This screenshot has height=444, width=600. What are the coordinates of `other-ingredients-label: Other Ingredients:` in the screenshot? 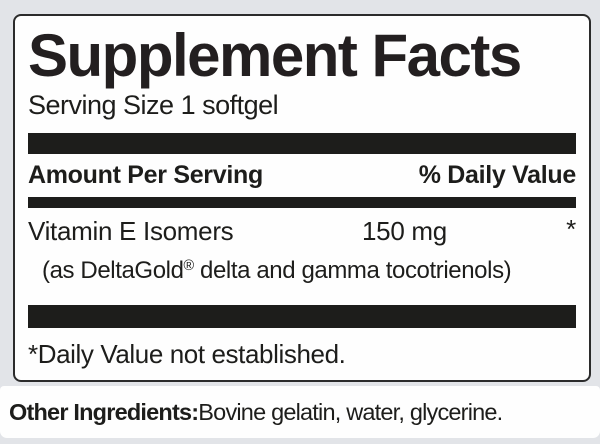 It's located at (104, 411).